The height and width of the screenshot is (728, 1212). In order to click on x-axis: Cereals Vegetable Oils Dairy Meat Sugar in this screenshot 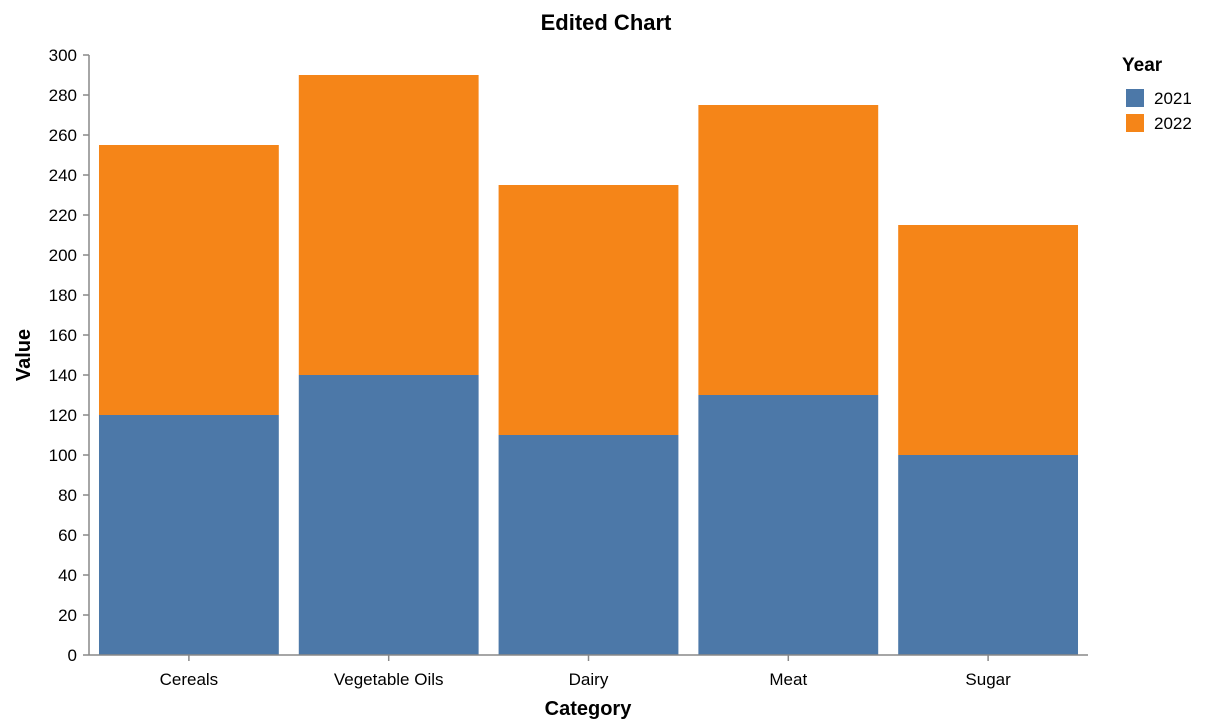, I will do `click(588, 671)`.